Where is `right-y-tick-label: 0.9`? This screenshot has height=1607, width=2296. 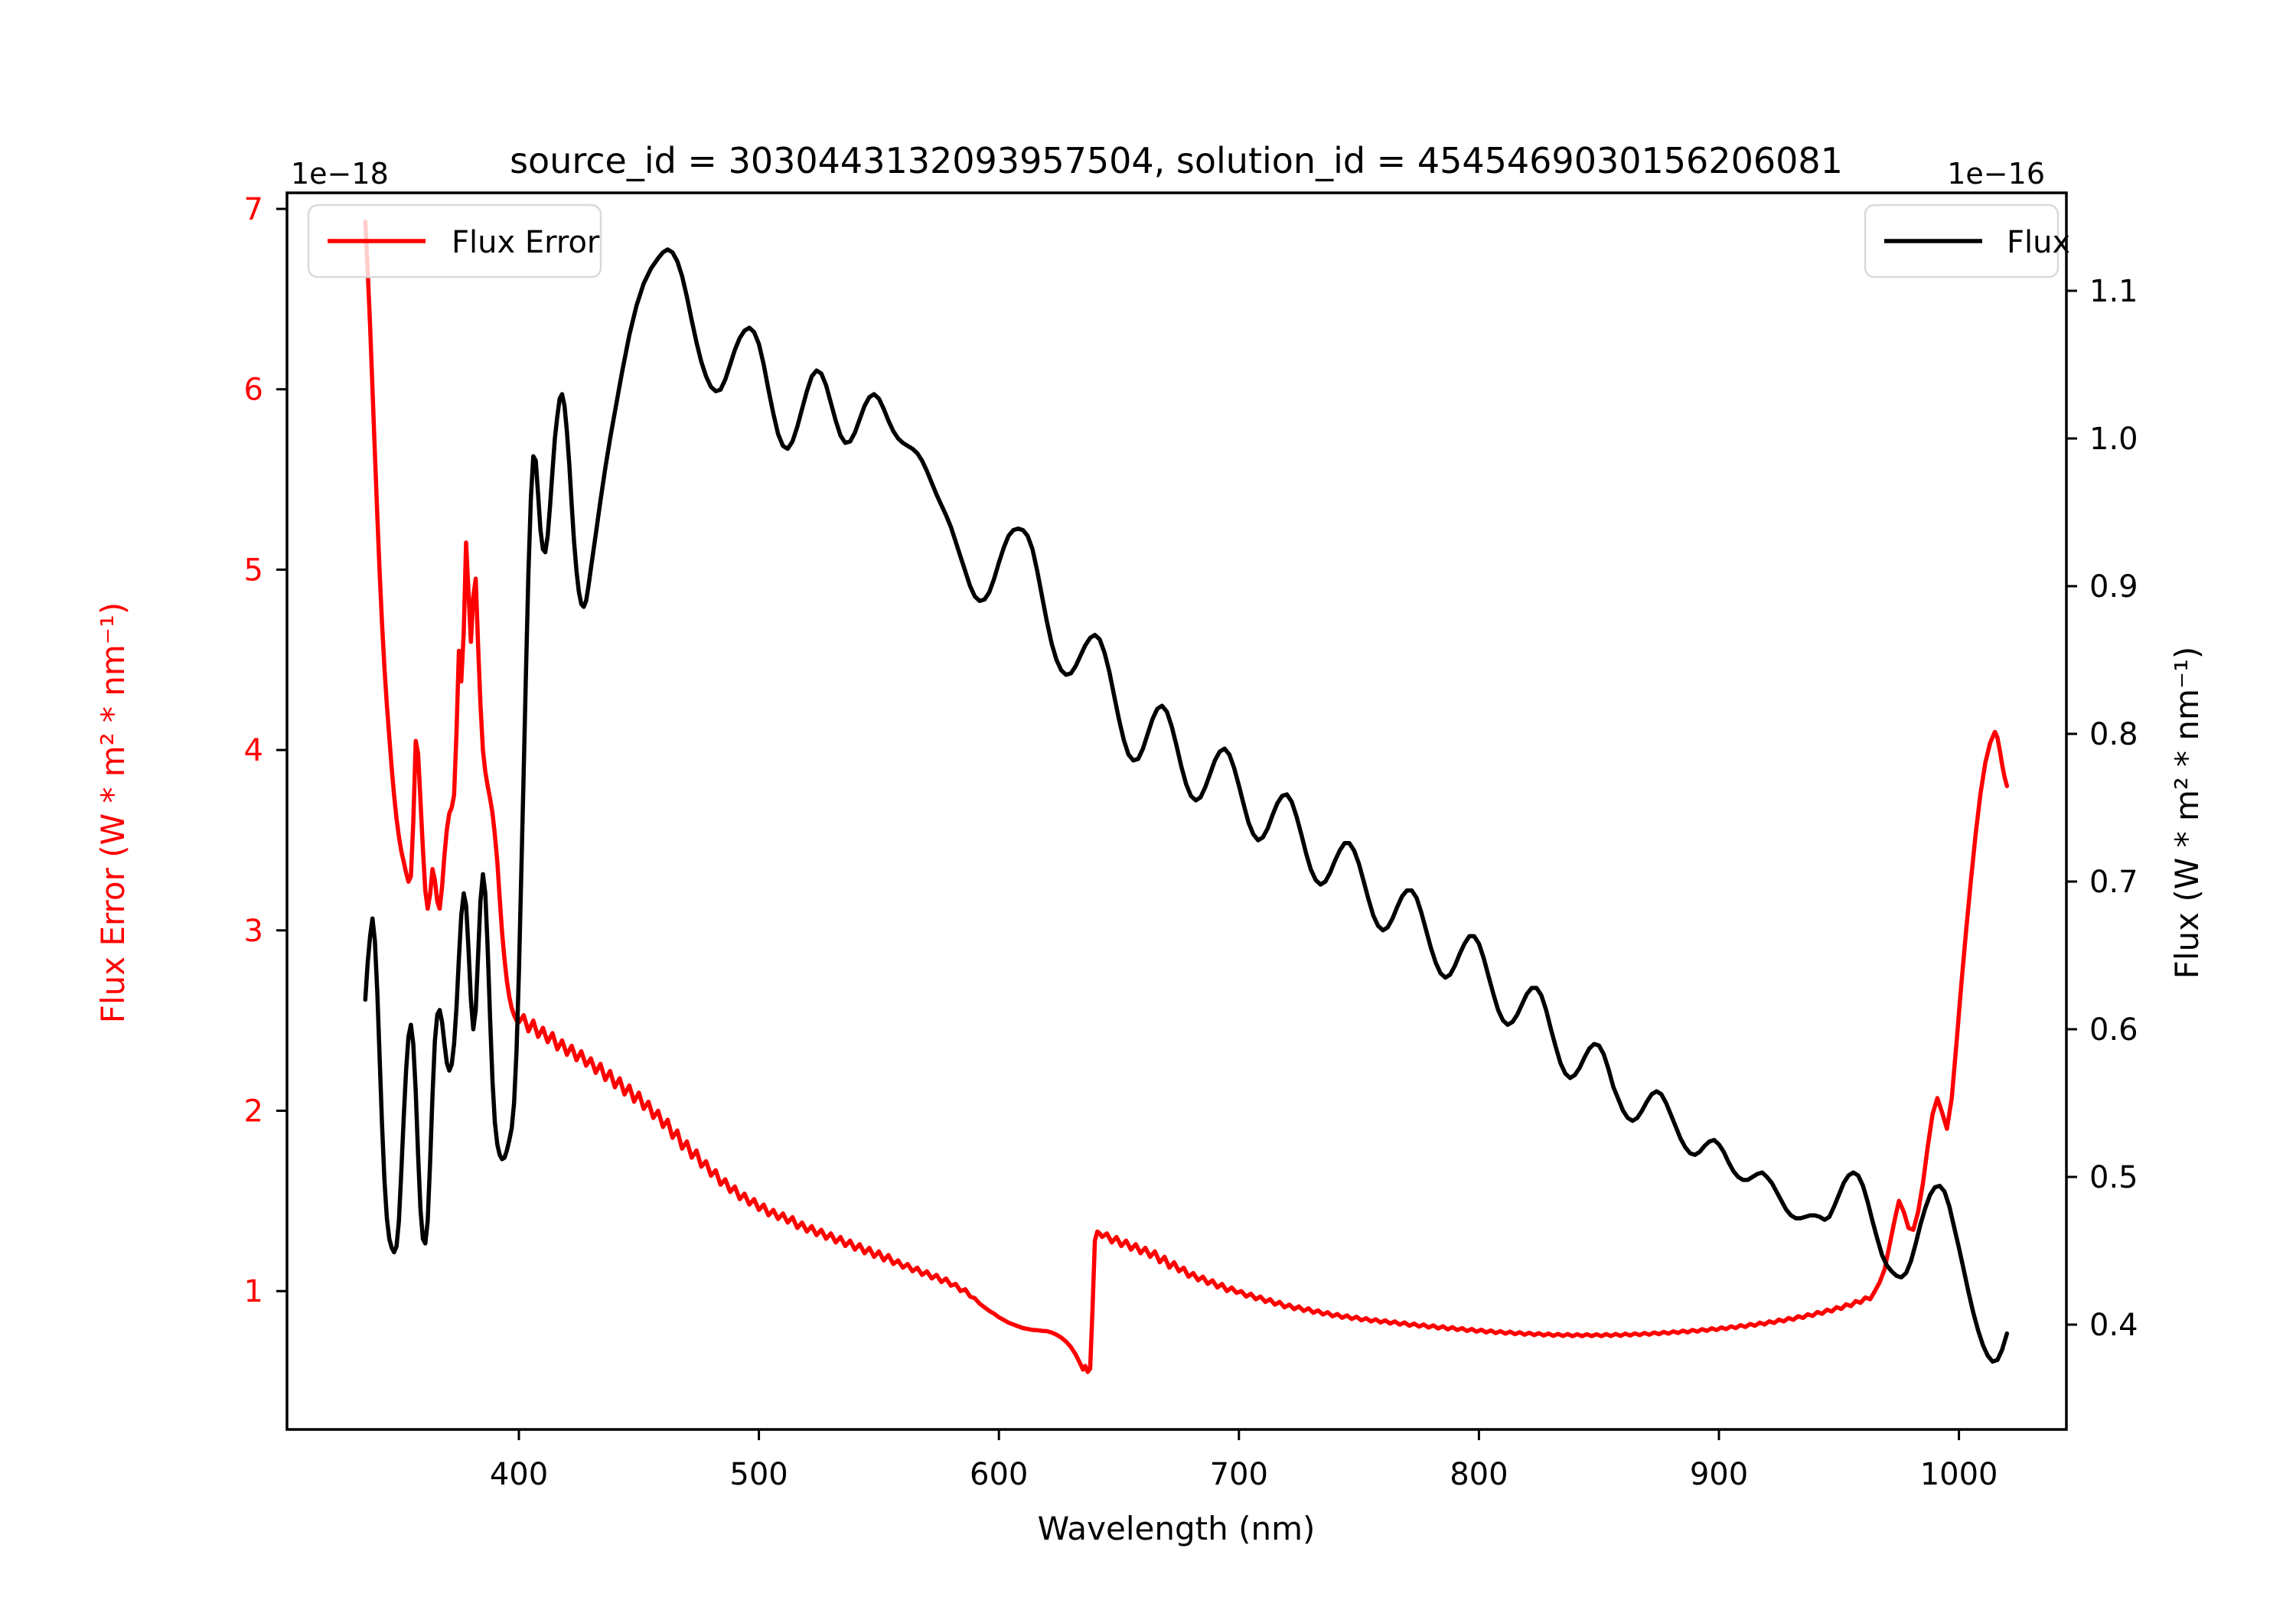
right-y-tick-label: 0.9 is located at coordinates (2113, 587).